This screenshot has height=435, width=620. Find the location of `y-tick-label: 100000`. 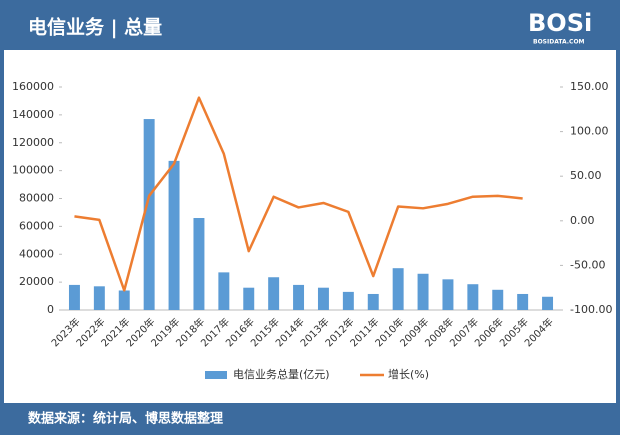

y-tick-label: 100000 is located at coordinates (33, 170).